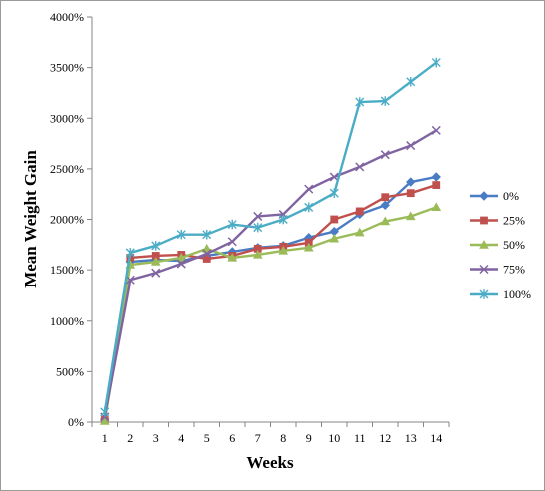 The width and height of the screenshot is (545, 491). What do you see at coordinates (67, 68) in the screenshot?
I see `y-tick-label: 3500%` at bounding box center [67, 68].